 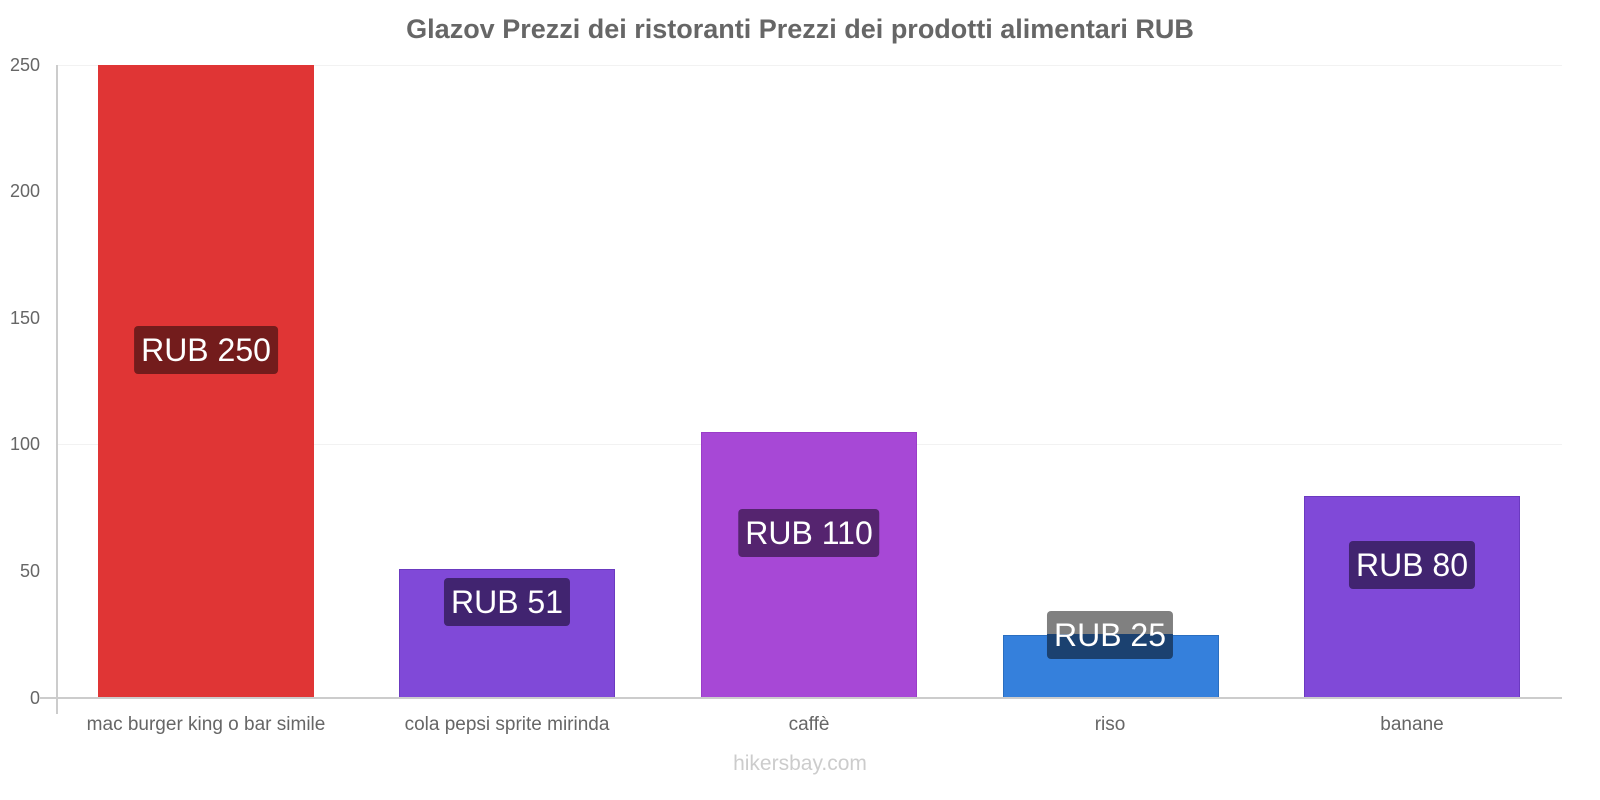 What do you see at coordinates (1412, 597) in the screenshot?
I see `bar-banane` at bounding box center [1412, 597].